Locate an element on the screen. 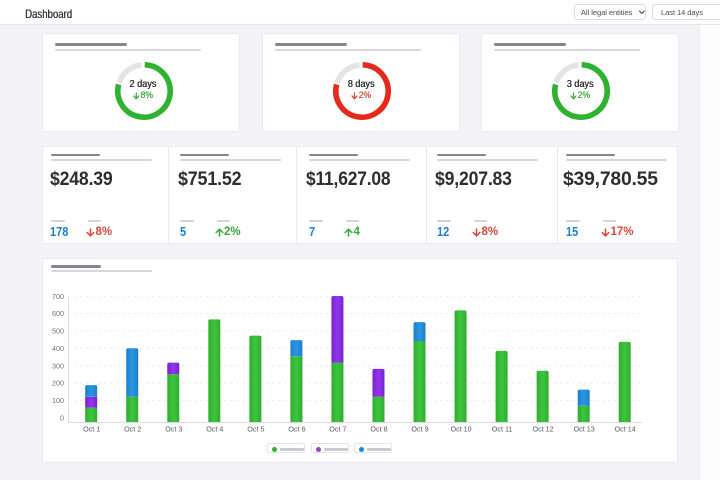 Image resolution: width=720 pixels, height=480 pixels. svg-text: Oct 9 is located at coordinates (419, 428).